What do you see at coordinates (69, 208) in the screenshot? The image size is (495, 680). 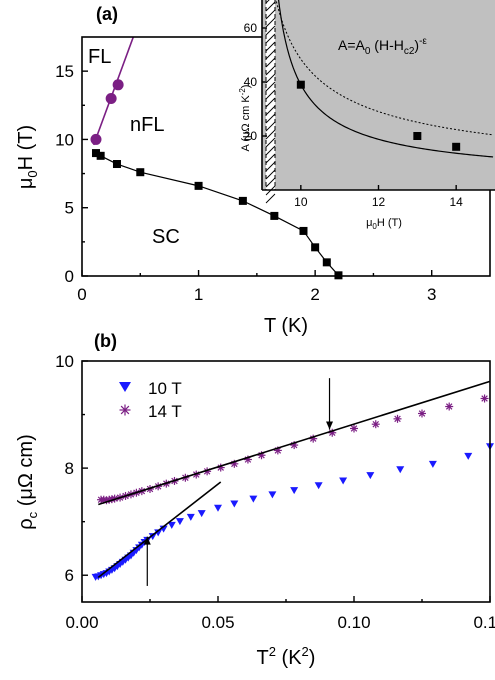 I see `panel-a-y-tick-label: 5` at bounding box center [69, 208].